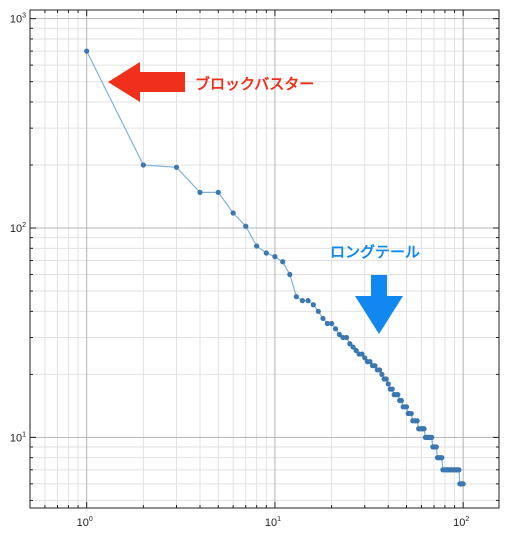 This screenshot has height=536, width=509. What do you see at coordinates (18, 437) in the screenshot?
I see `y-tick-label: 10¹` at bounding box center [18, 437].